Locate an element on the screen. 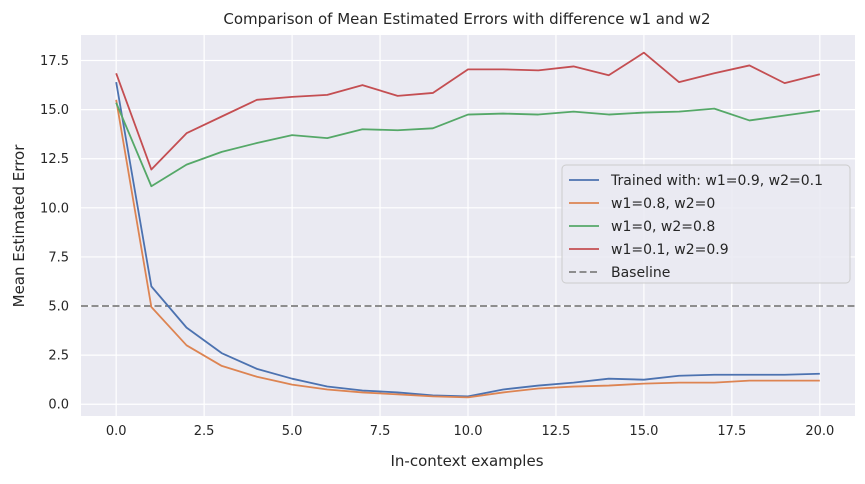 The image size is (865, 484). y-tick-label: 2.5 is located at coordinates (58, 356).